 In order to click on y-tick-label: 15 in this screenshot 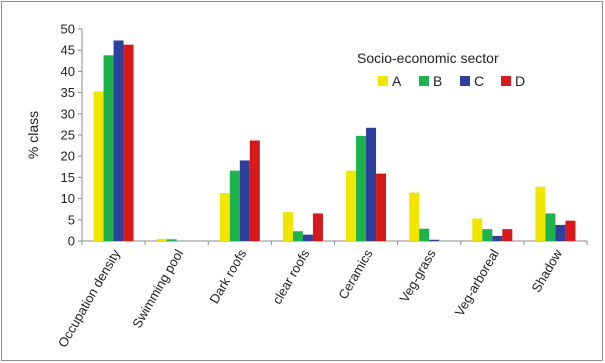, I will do `click(68, 177)`.